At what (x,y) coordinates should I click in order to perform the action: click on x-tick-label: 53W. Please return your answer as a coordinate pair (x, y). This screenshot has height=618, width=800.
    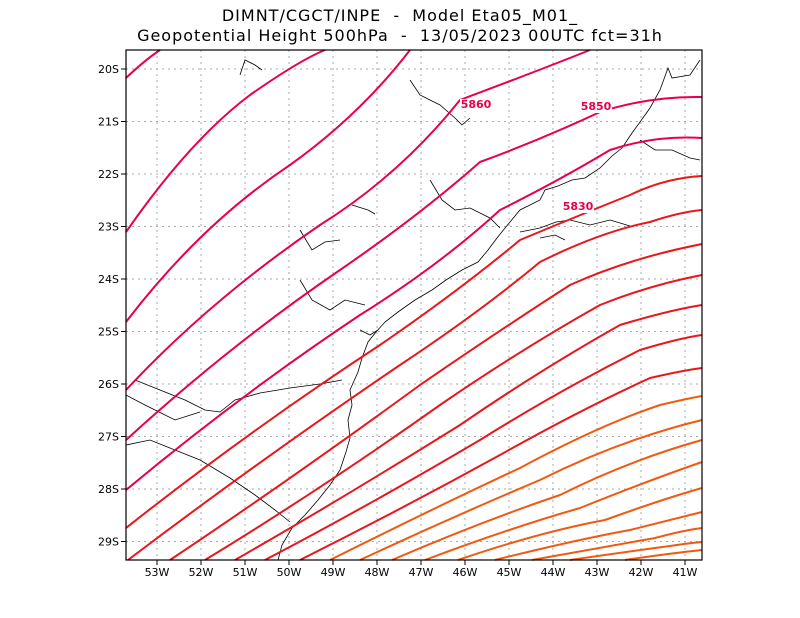
    Looking at the image, I should click on (157, 572).